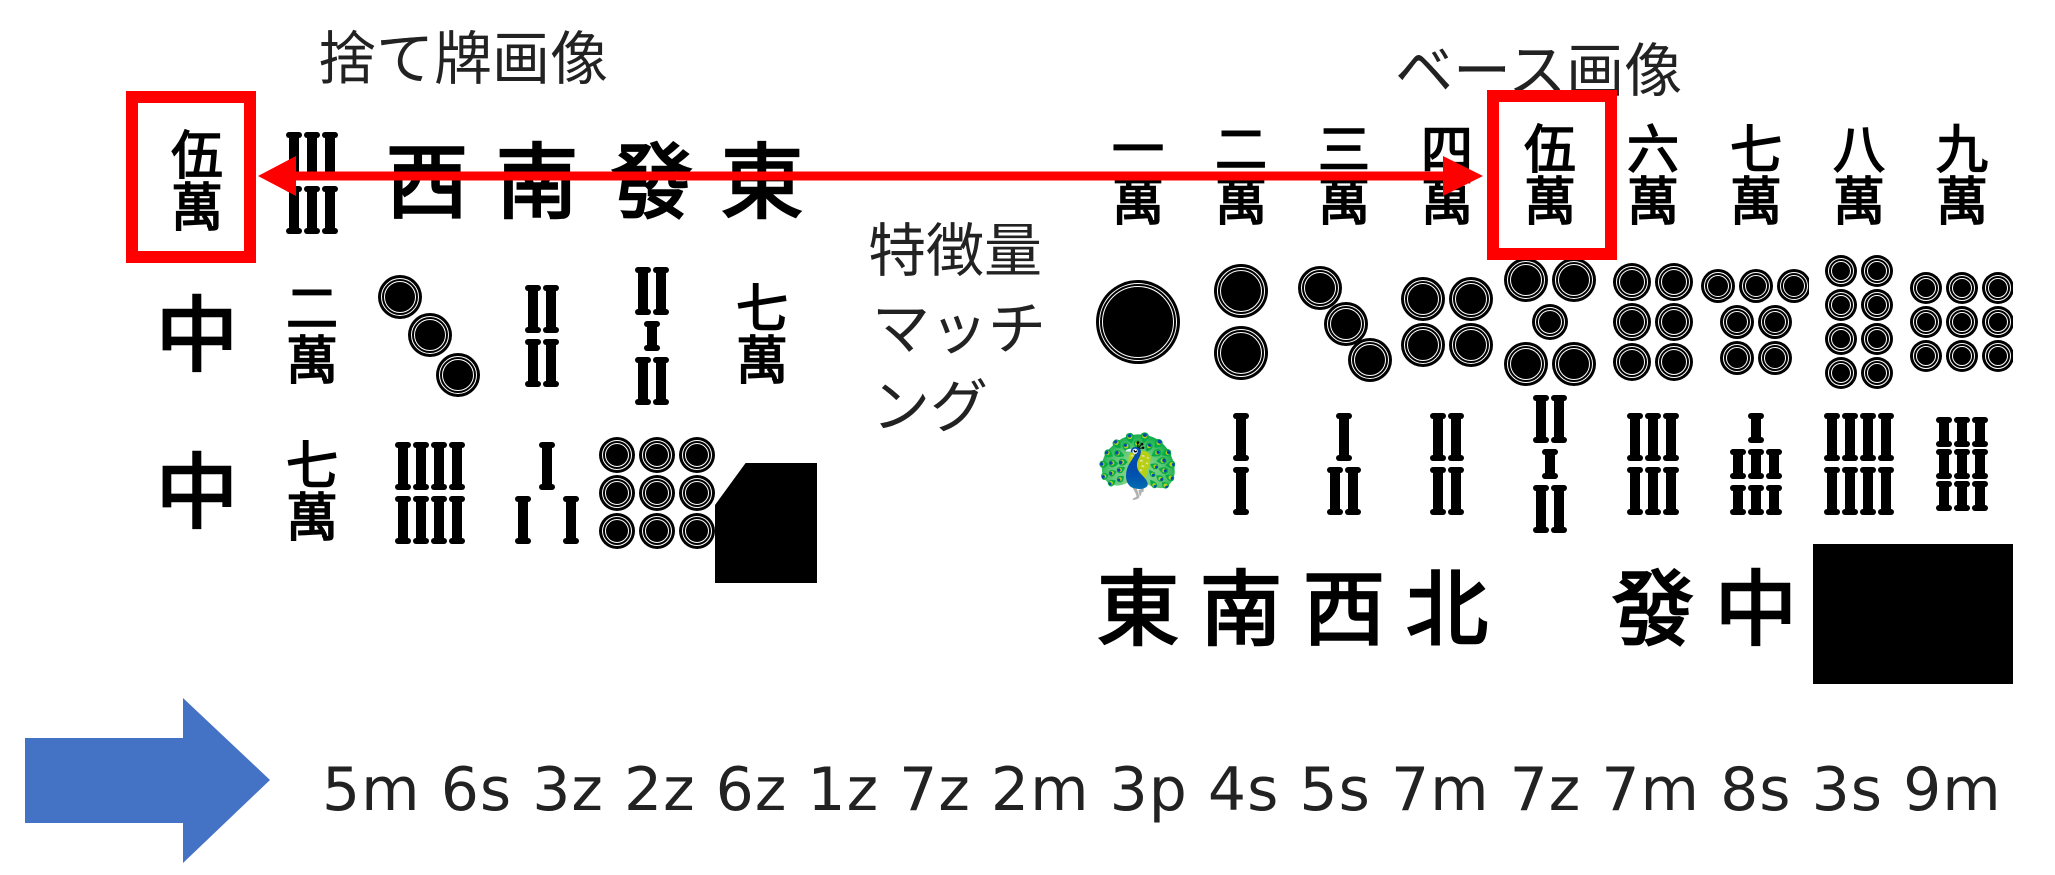  What do you see at coordinates (147, 780) in the screenshot?
I see `result-arrow-icon` at bounding box center [147, 780].